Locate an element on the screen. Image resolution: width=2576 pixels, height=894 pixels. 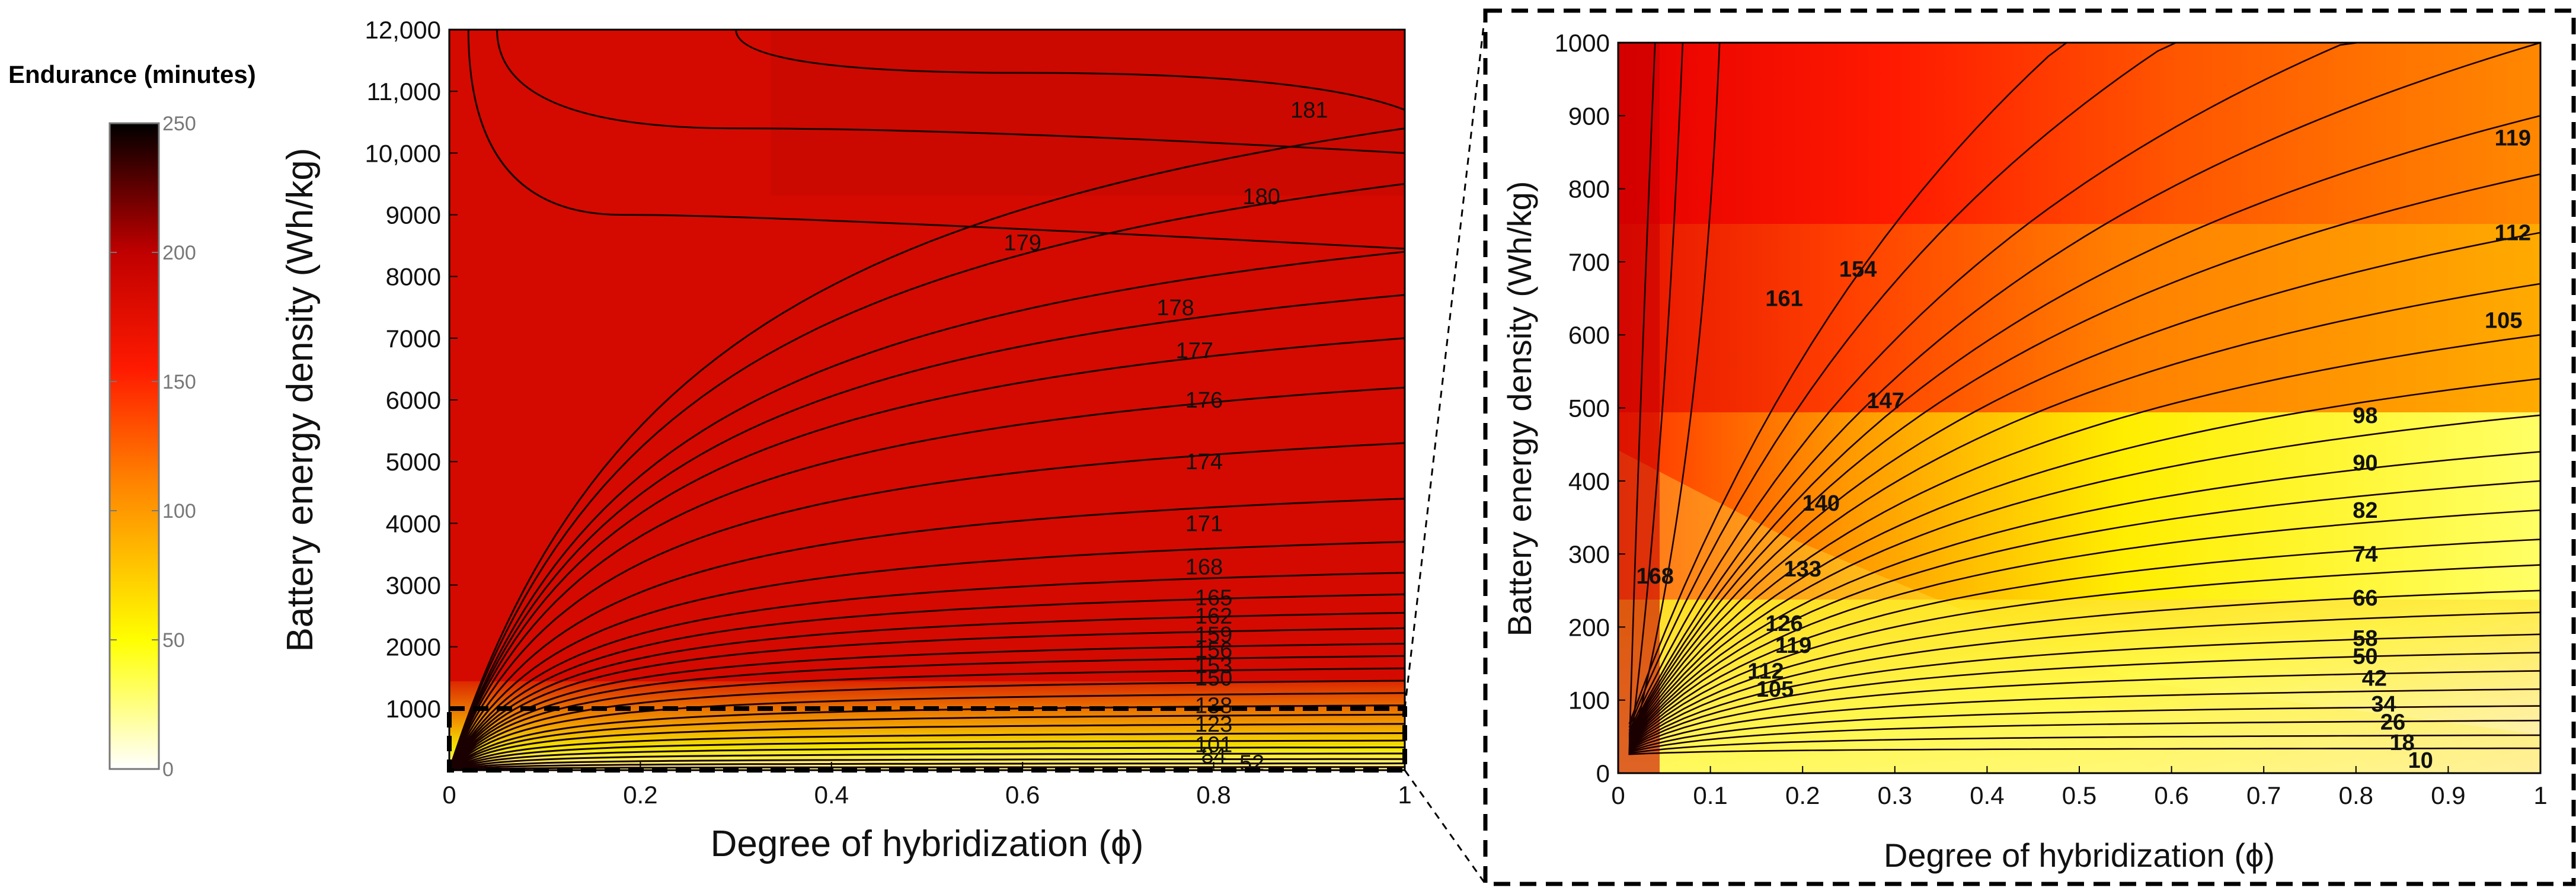
contour-label: 82 is located at coordinates (2365, 510).